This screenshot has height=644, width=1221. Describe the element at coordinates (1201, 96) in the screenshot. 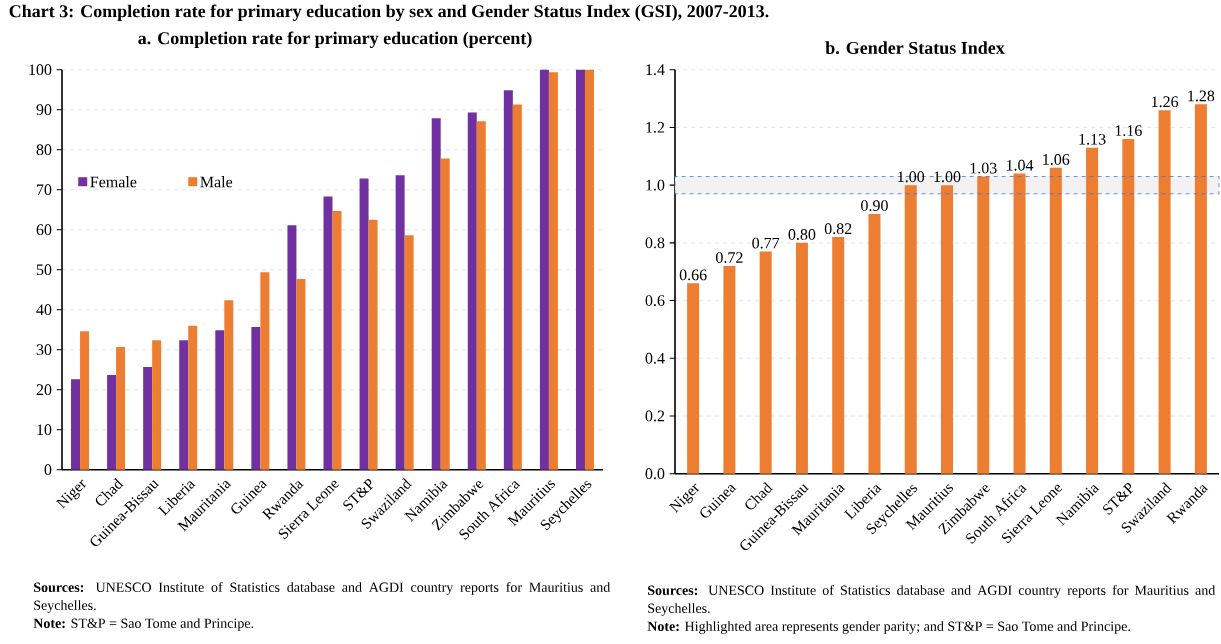

I see `data-label: 1.28` at that location.